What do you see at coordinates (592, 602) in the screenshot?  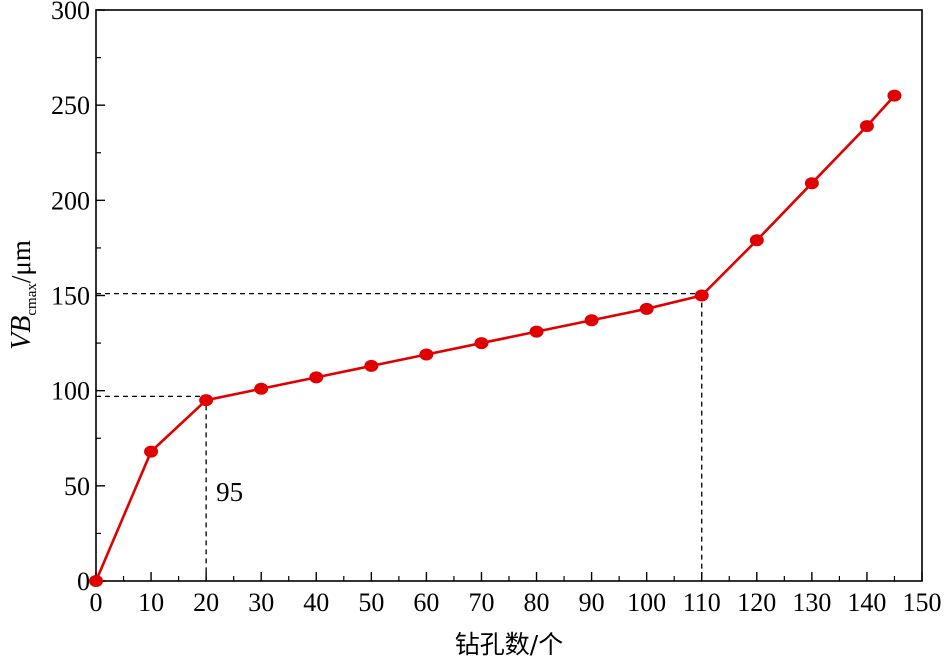 I see `x-tick-label: 90` at bounding box center [592, 602].